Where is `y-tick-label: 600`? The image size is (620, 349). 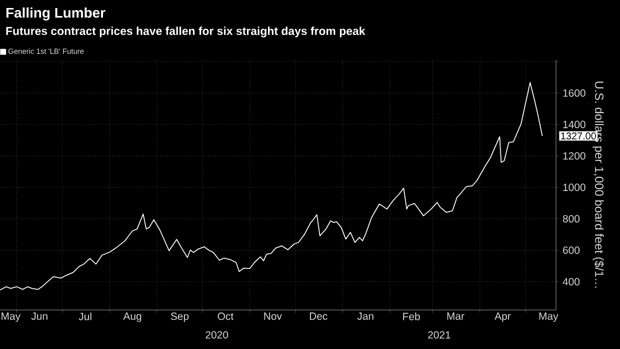
y-tick-label: 600 is located at coordinates (571, 250).